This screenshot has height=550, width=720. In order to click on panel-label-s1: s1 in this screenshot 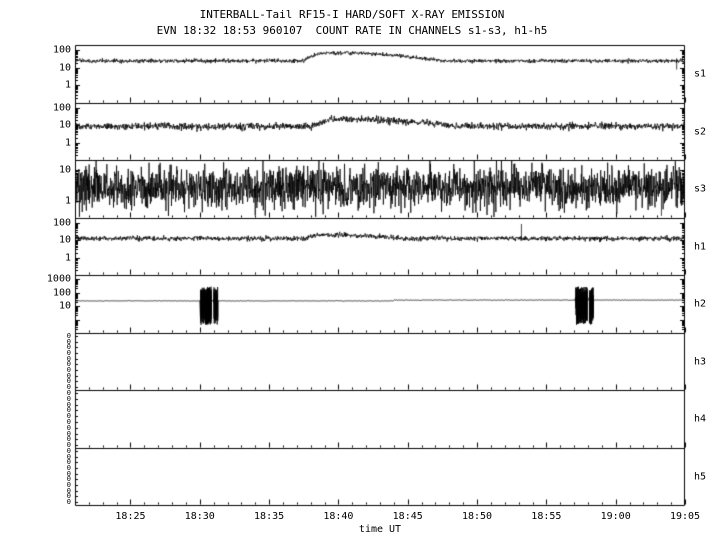, I will do `click(700, 74)`.